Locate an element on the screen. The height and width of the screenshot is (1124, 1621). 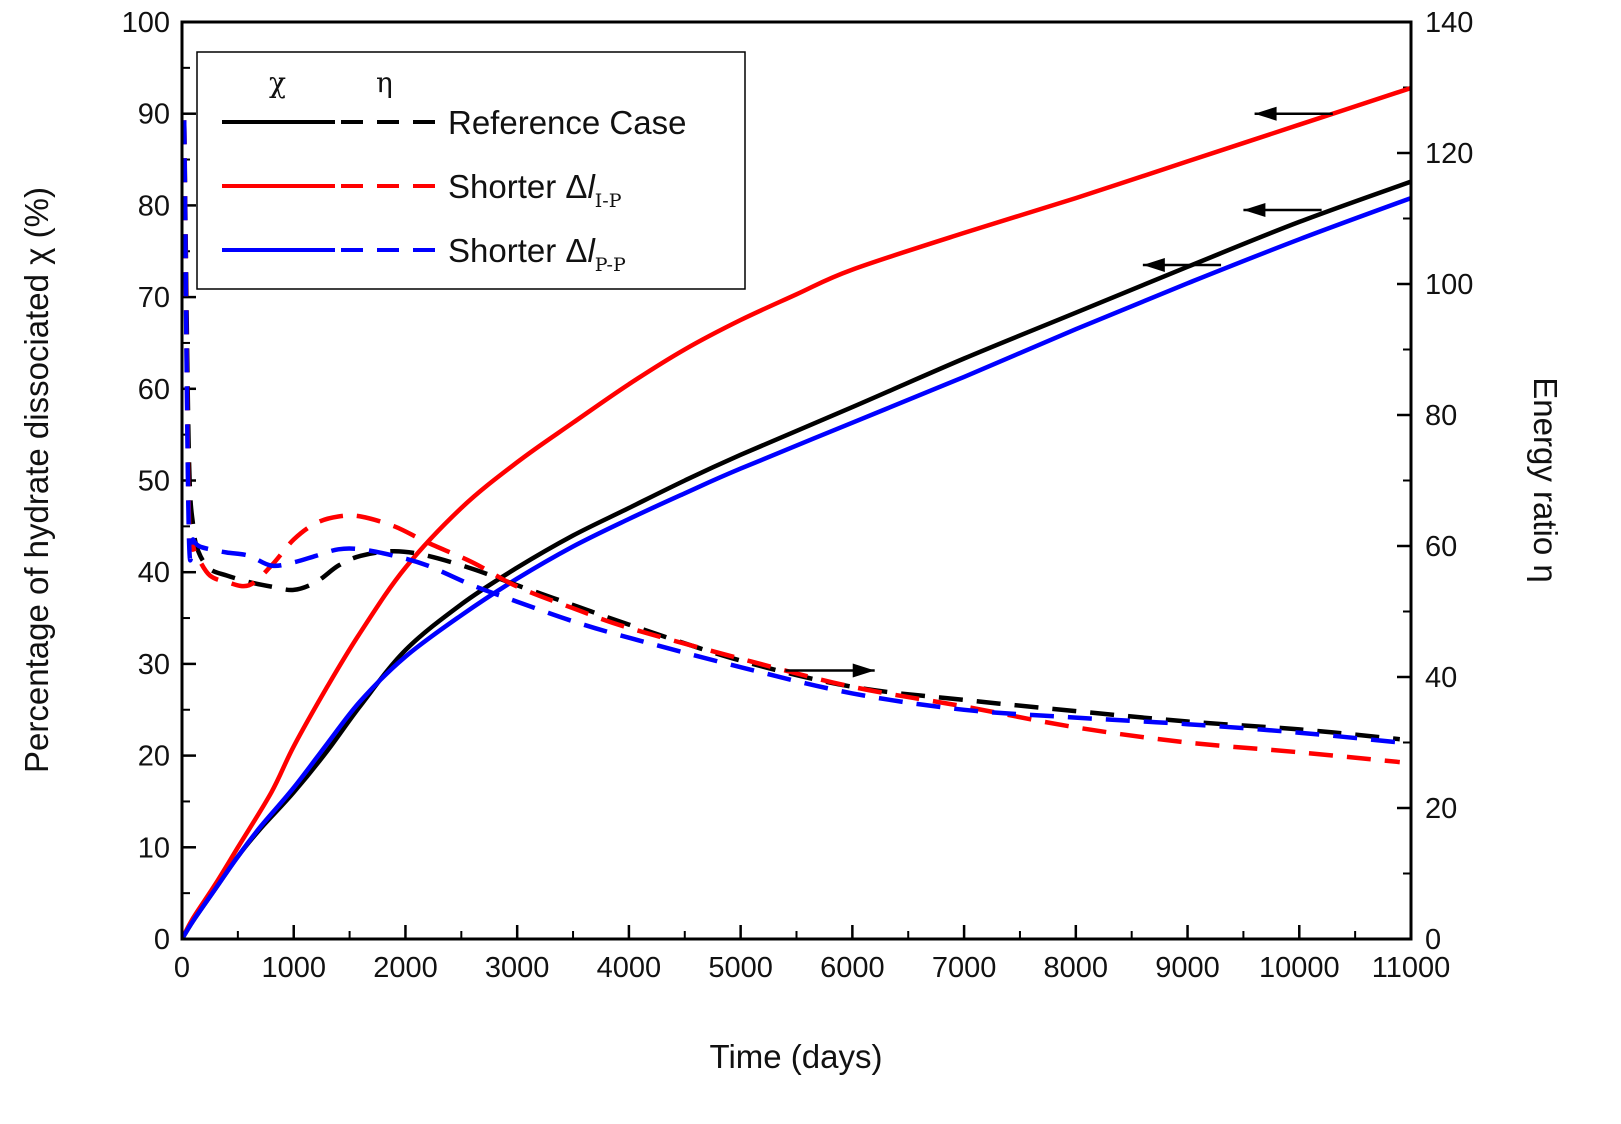
y-left-tick-label: 10 is located at coordinates (154, 848).